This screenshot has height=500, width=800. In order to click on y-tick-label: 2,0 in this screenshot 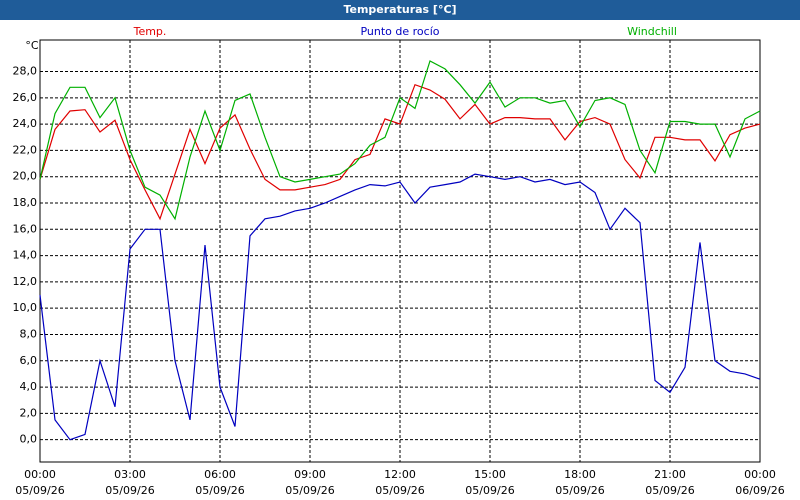, I will do `click(29, 412)`.